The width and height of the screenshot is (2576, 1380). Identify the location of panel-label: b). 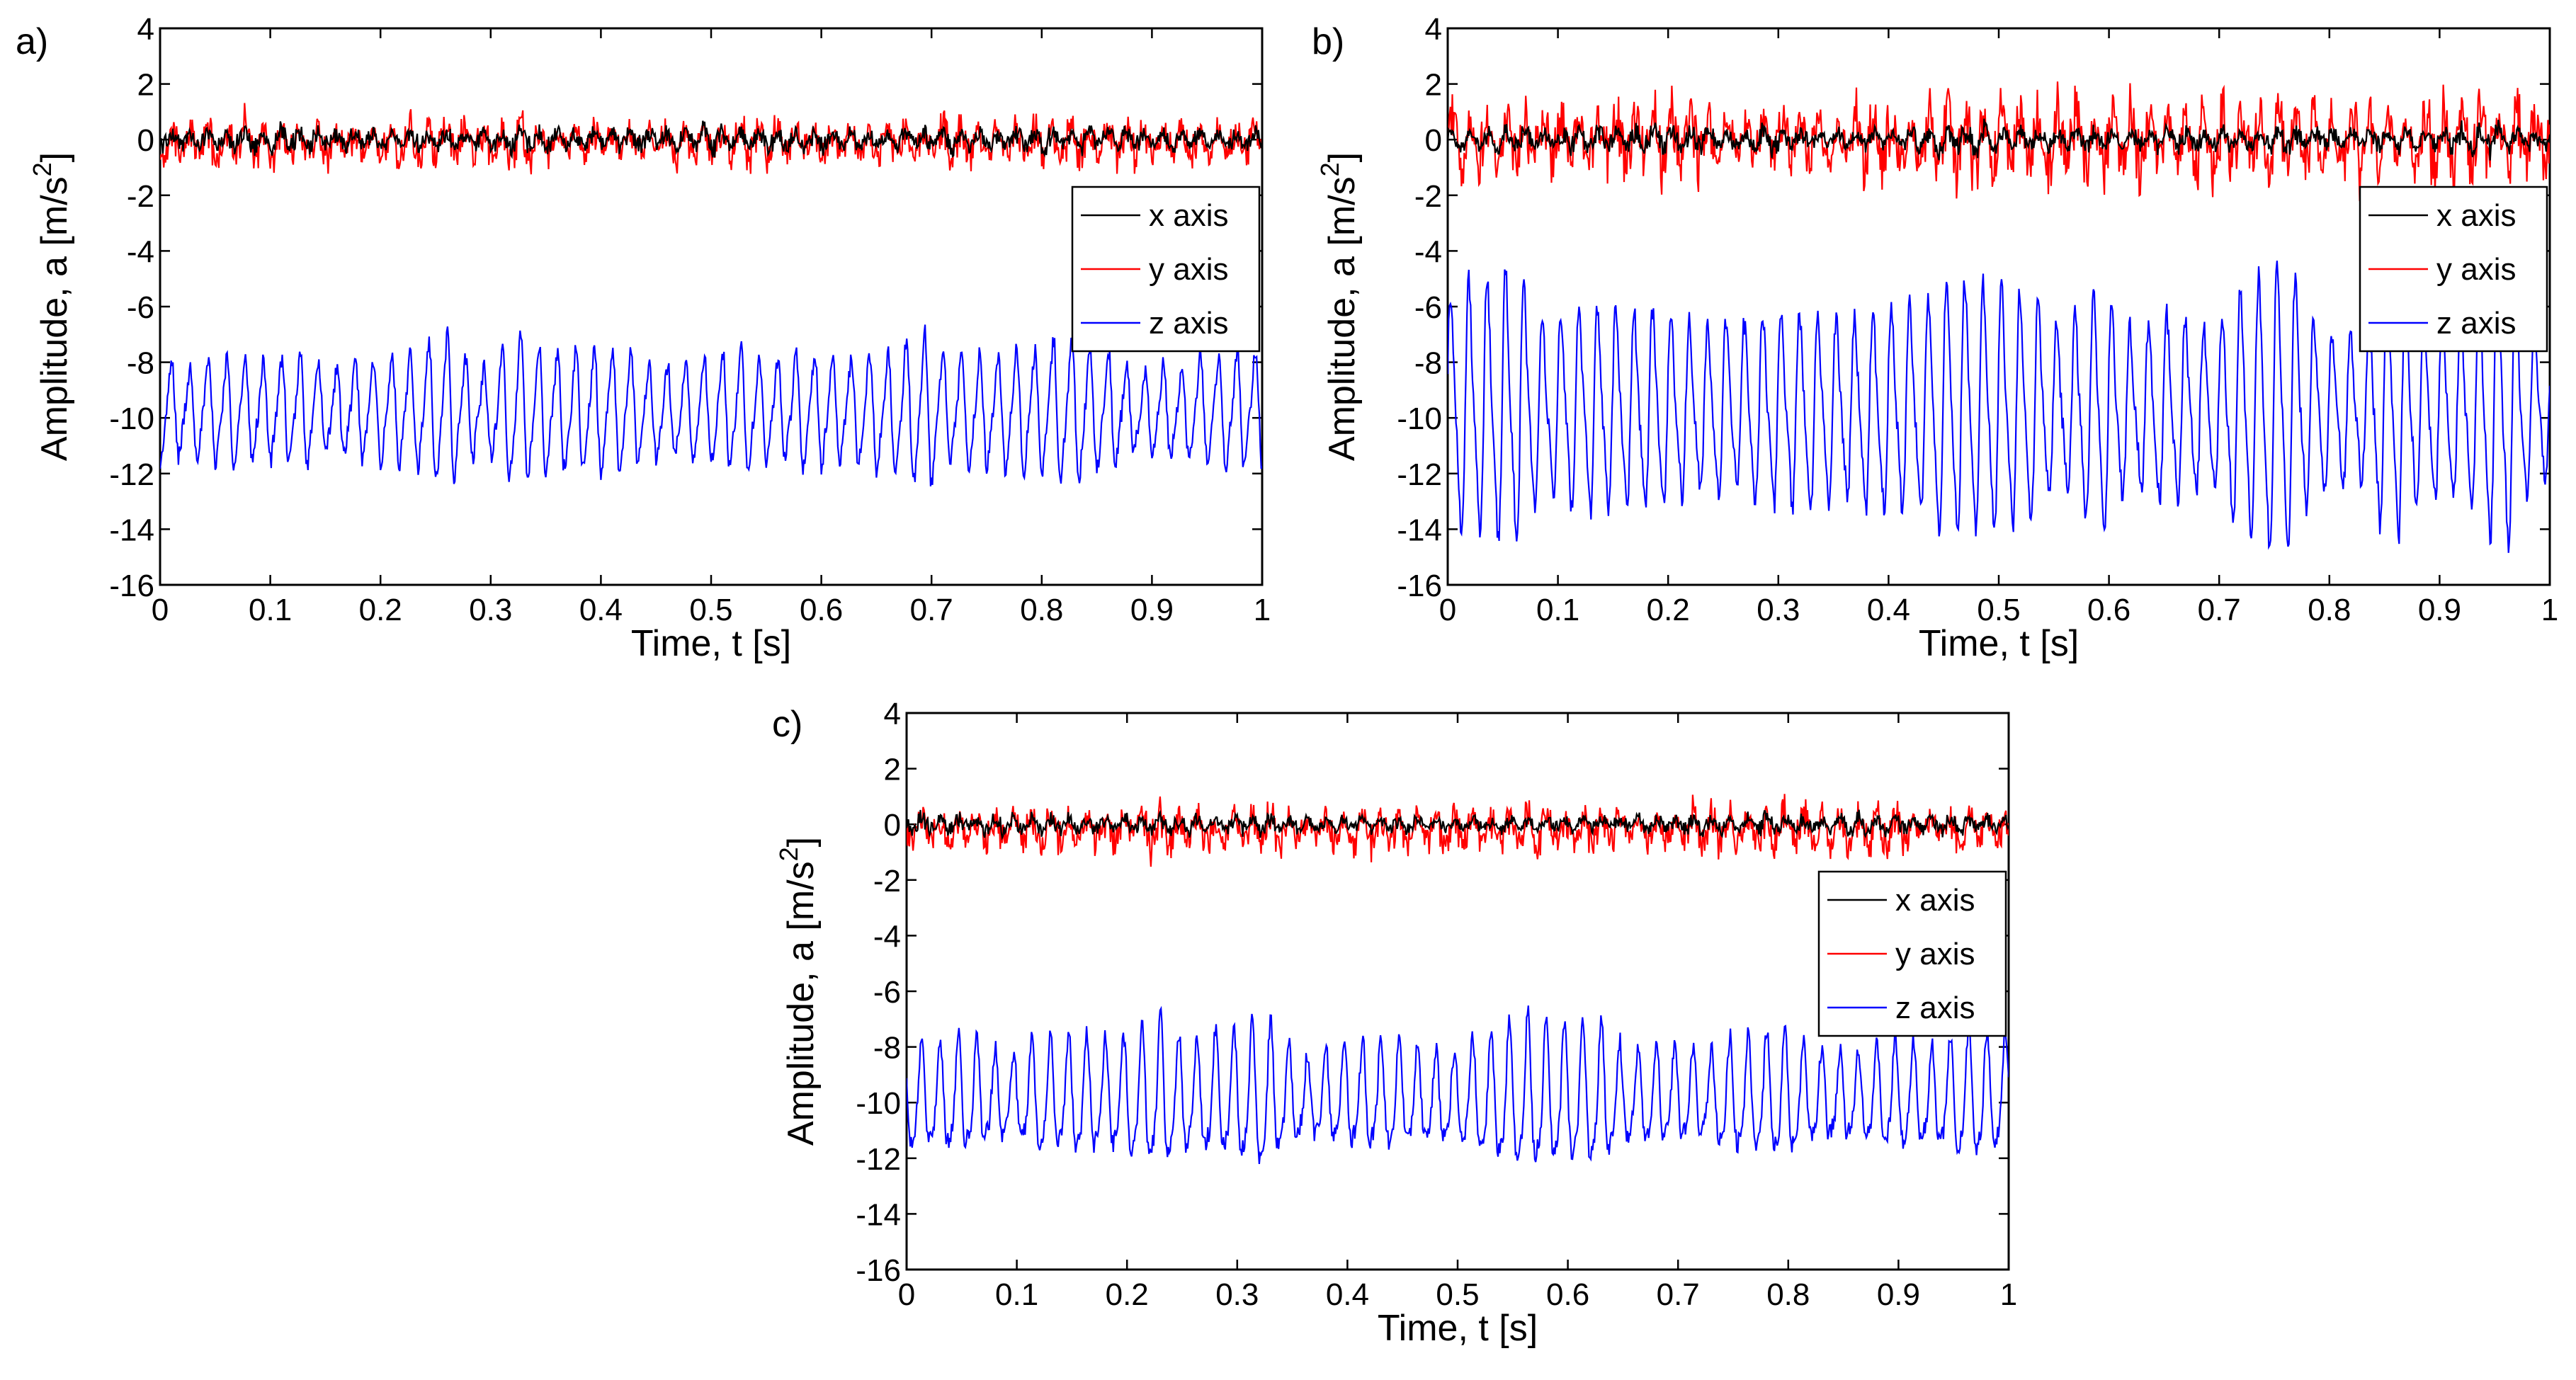
(1328, 41).